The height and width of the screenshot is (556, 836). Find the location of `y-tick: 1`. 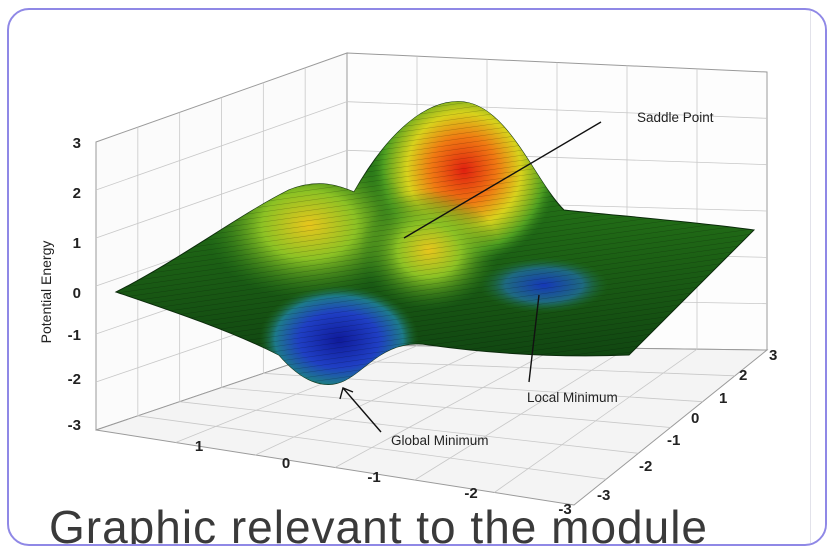

y-tick: 1 is located at coordinates (723, 398).